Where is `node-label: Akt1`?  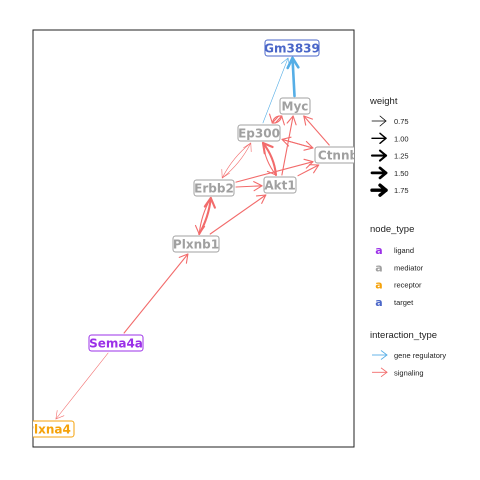
node-label: Akt1 is located at coordinates (279, 185).